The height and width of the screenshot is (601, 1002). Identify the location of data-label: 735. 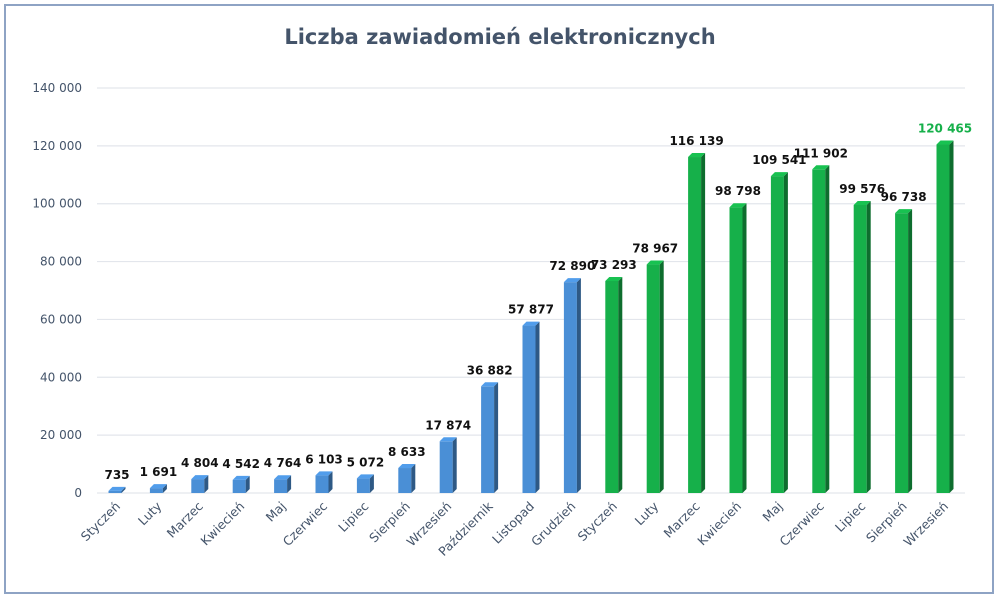
(116, 475).